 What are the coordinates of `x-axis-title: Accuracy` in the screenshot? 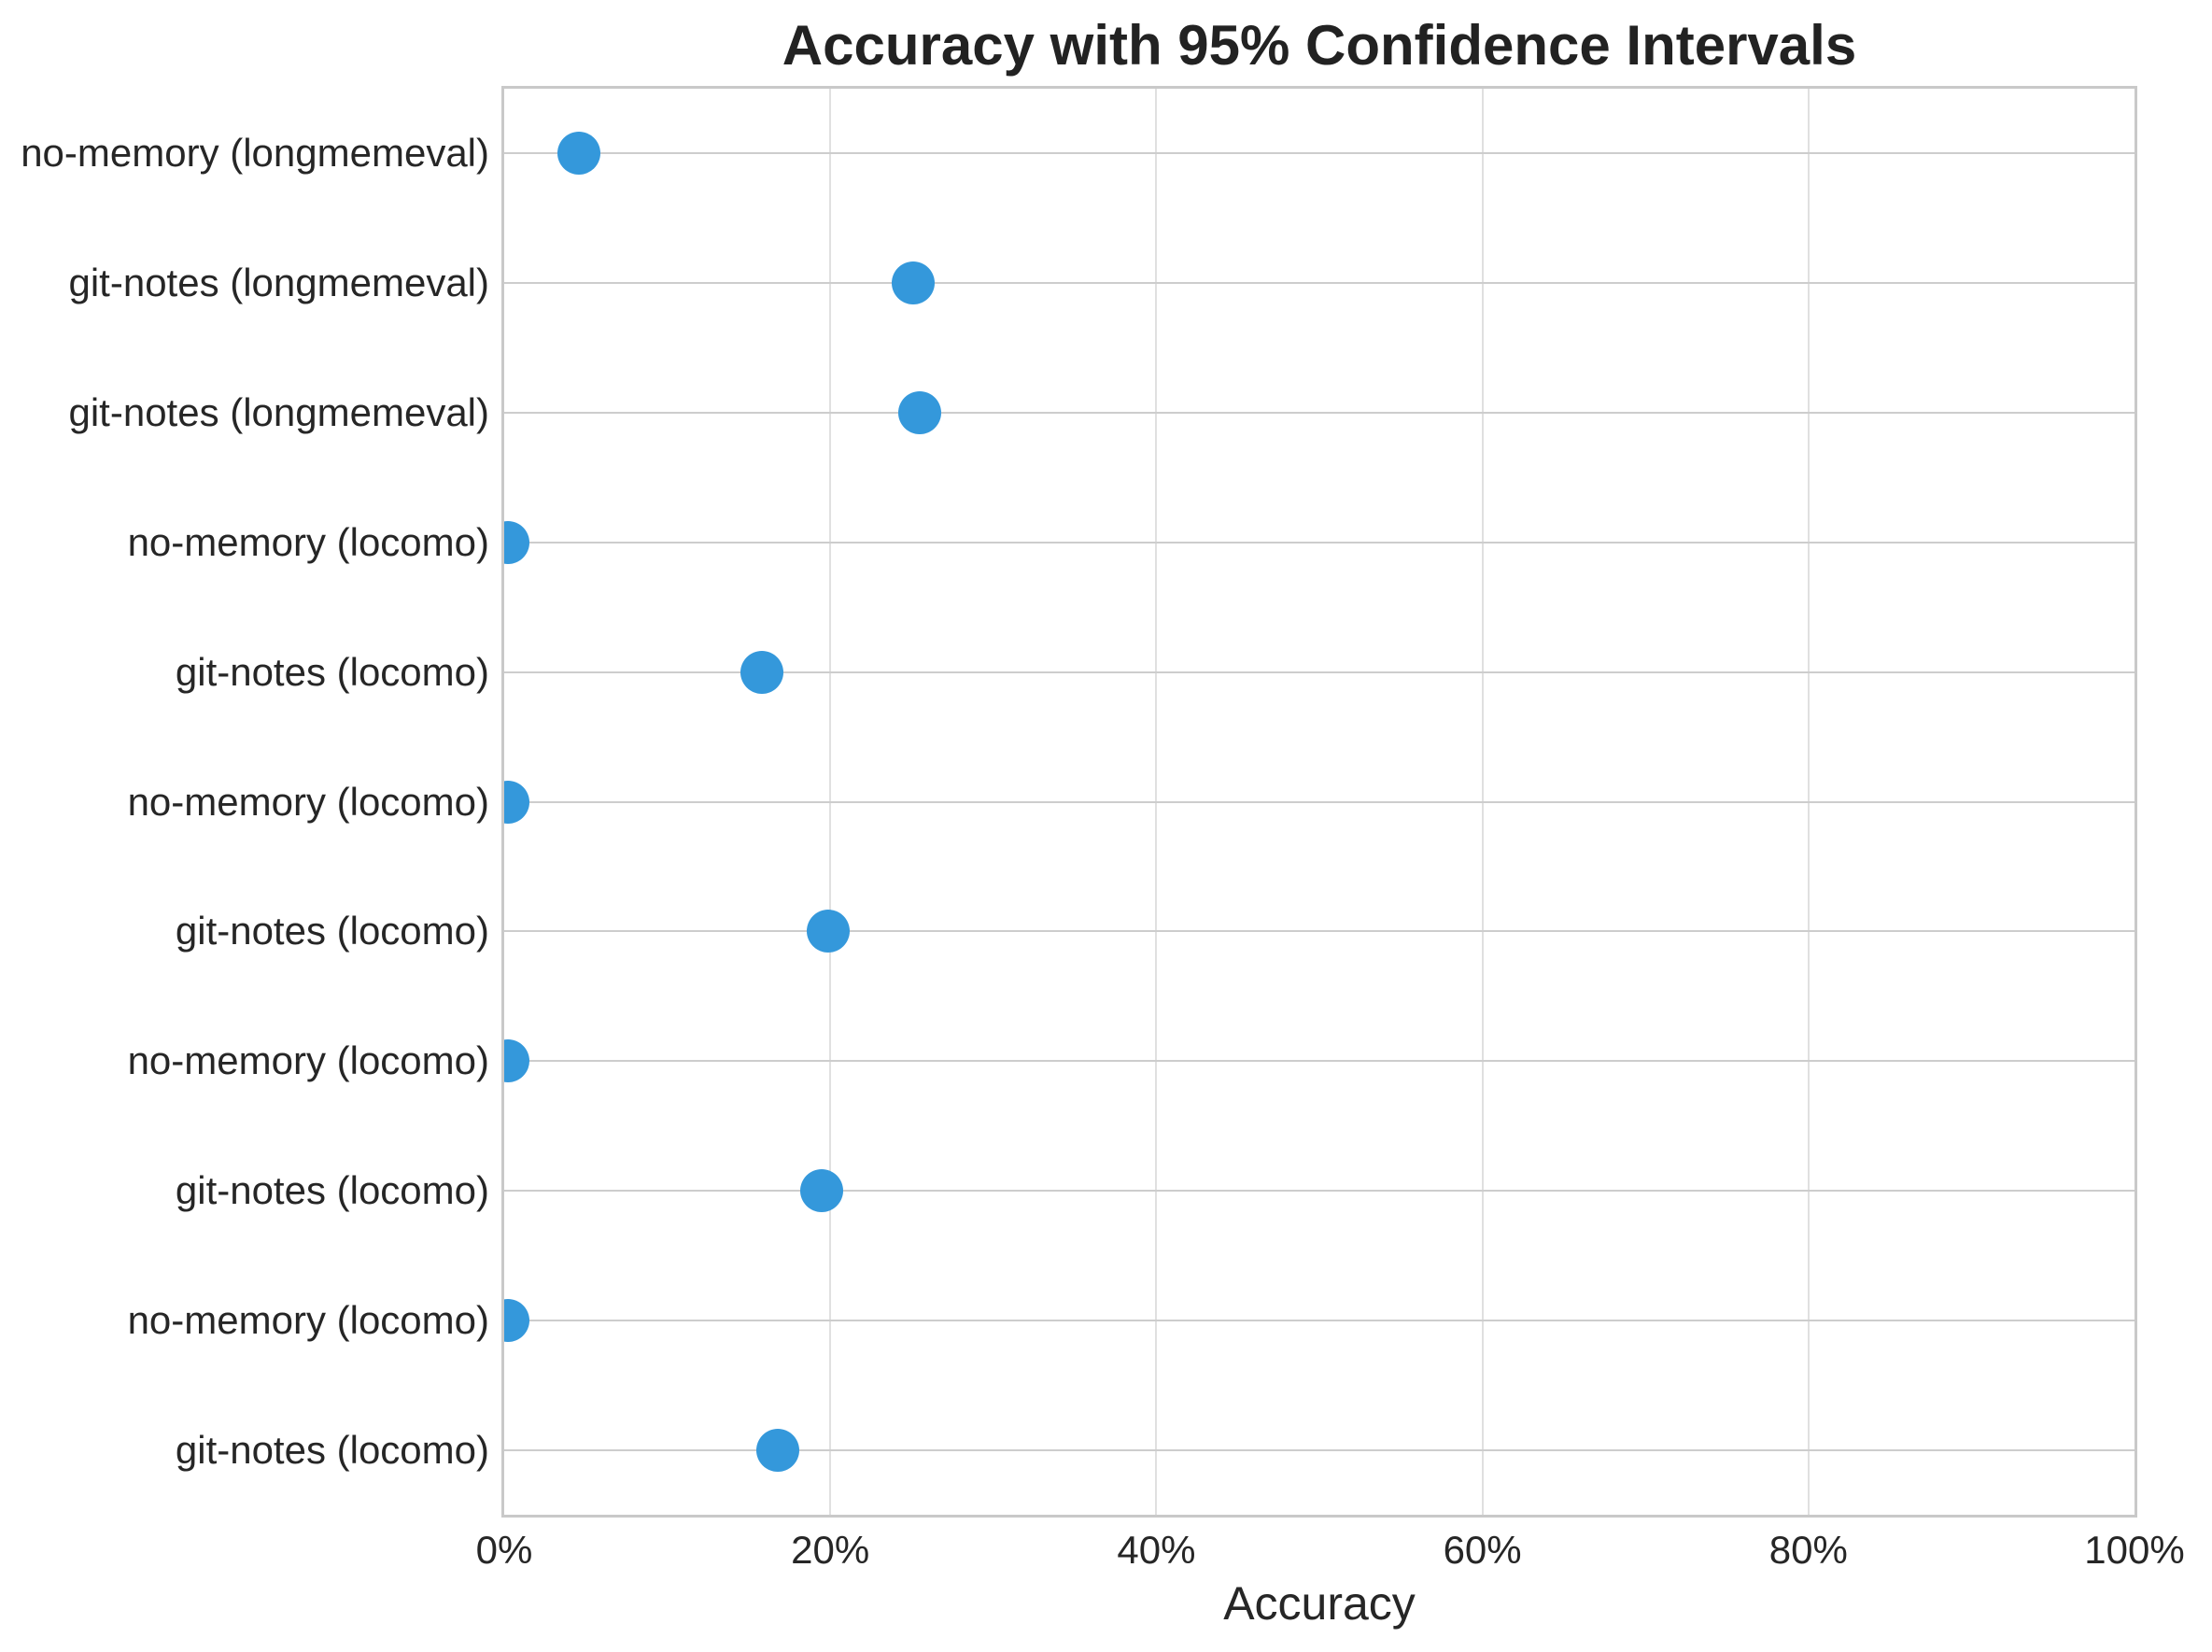 It's located at (1319, 1603).